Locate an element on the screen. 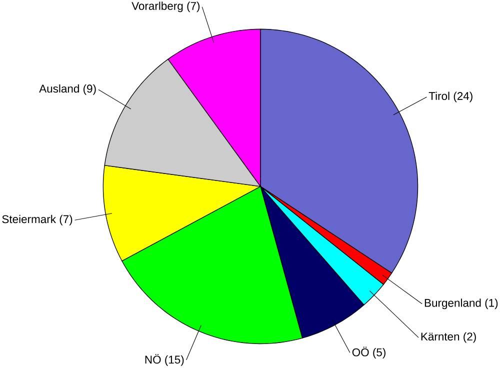 The height and width of the screenshot is (368, 500). slice-label: Tirol (24) is located at coordinates (450, 97).